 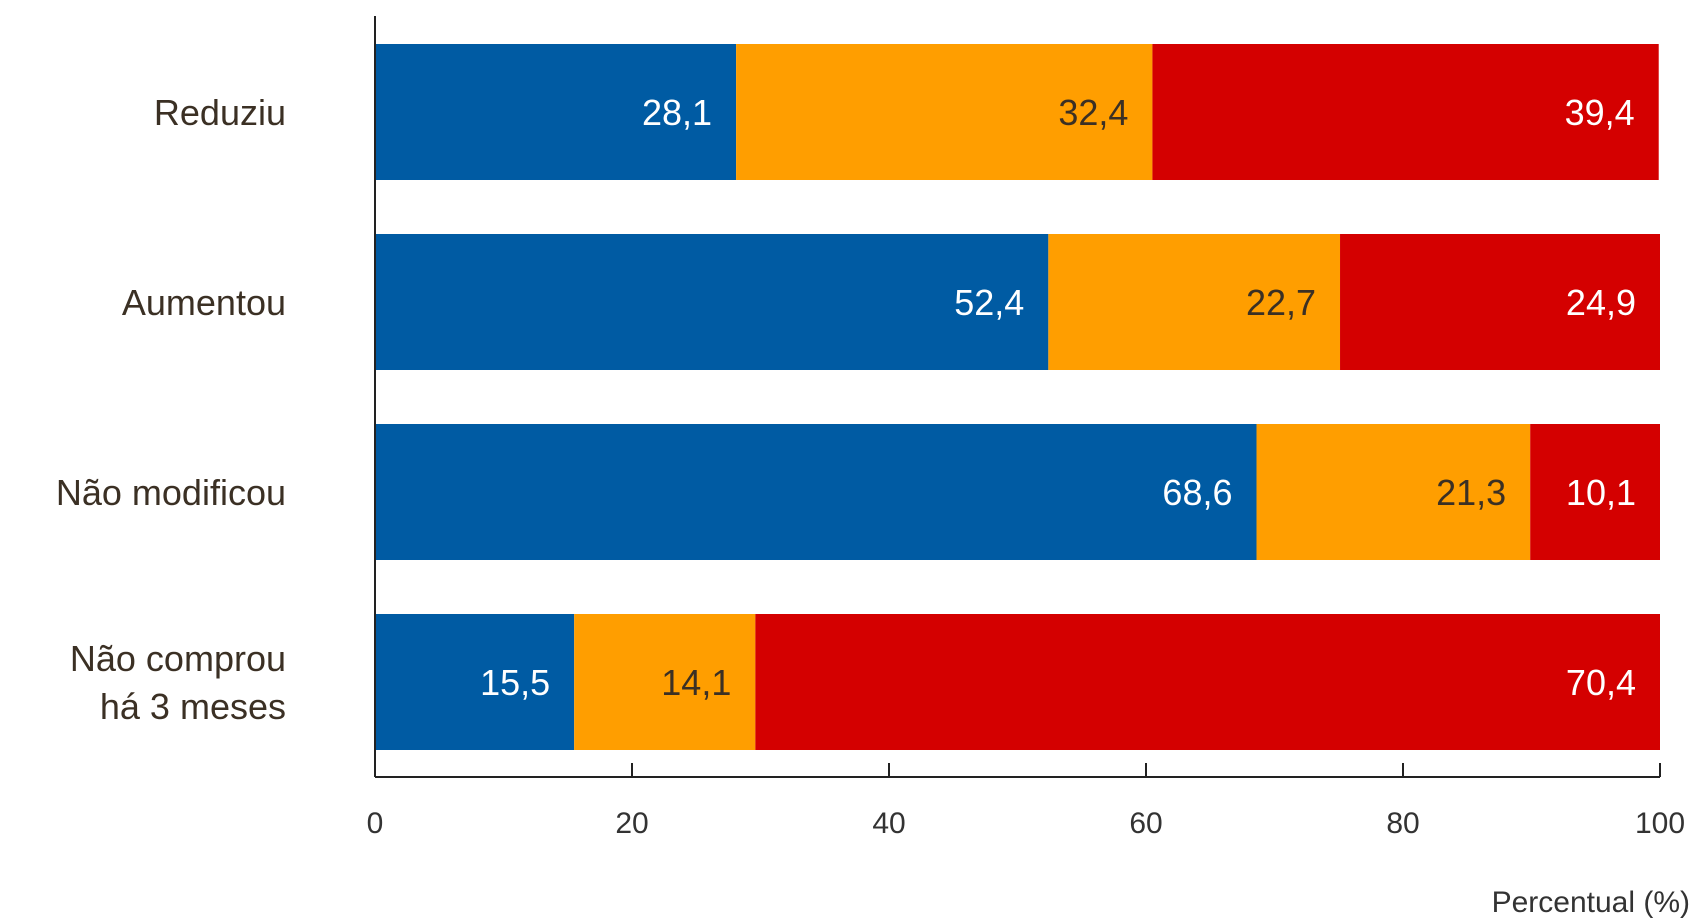 What do you see at coordinates (1145, 823) in the screenshot?
I see `x-tick-label: 60` at bounding box center [1145, 823].